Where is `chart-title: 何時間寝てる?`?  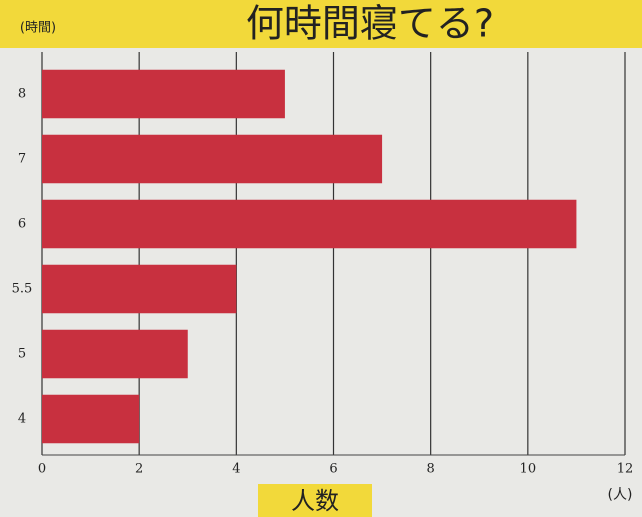
chart-title: 何時間寝てる? is located at coordinates (370, 24).